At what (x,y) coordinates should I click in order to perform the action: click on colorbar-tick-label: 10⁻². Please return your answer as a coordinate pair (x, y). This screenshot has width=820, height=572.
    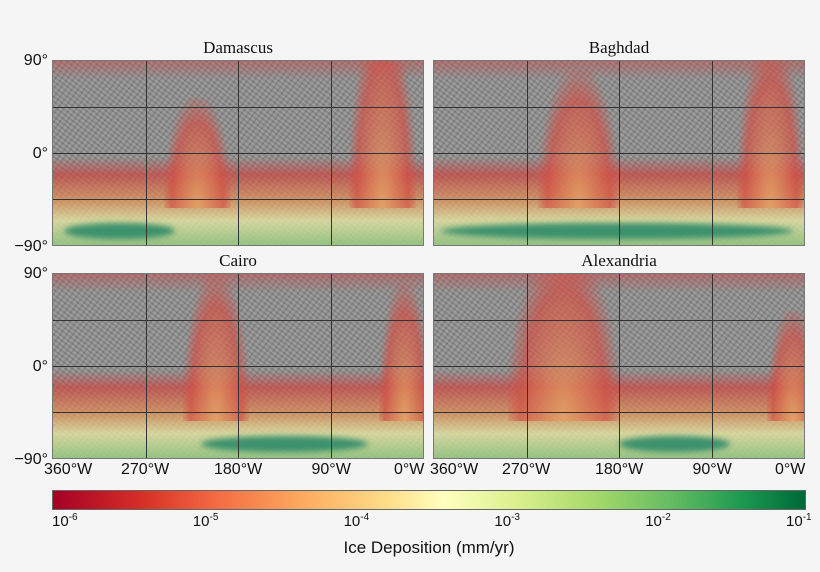
    Looking at the image, I should click on (658, 521).